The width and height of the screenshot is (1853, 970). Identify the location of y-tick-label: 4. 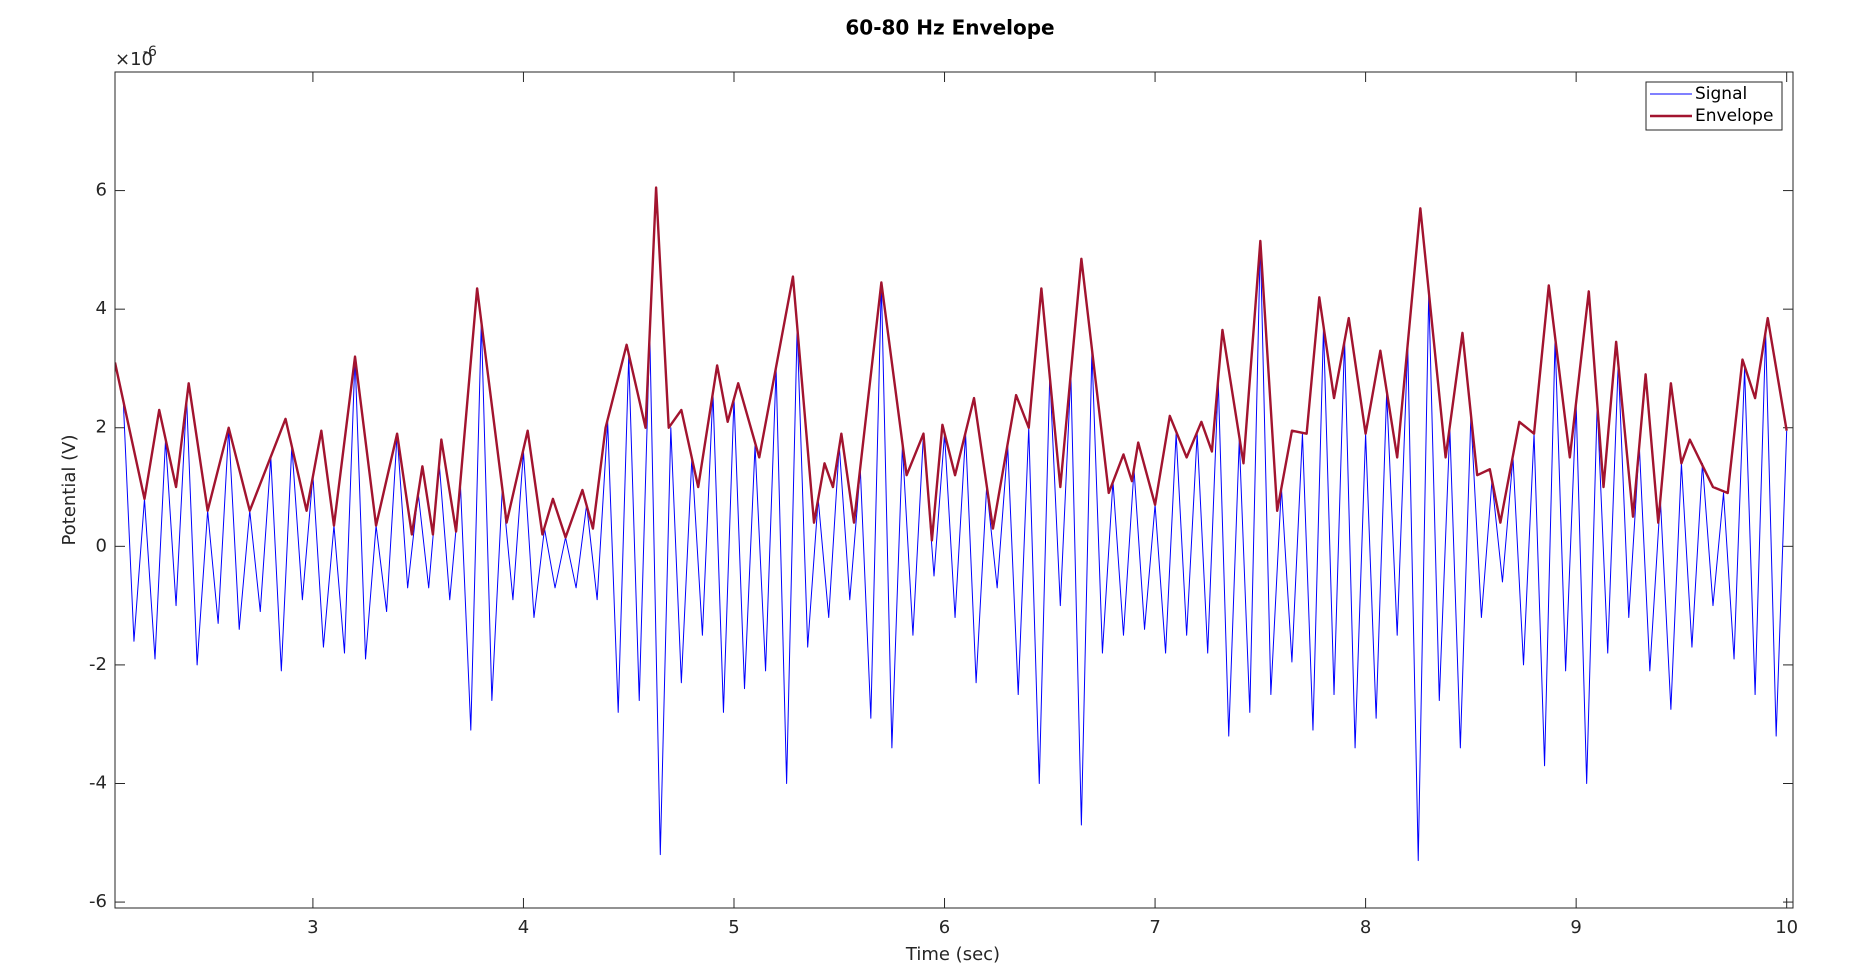
(101, 308).